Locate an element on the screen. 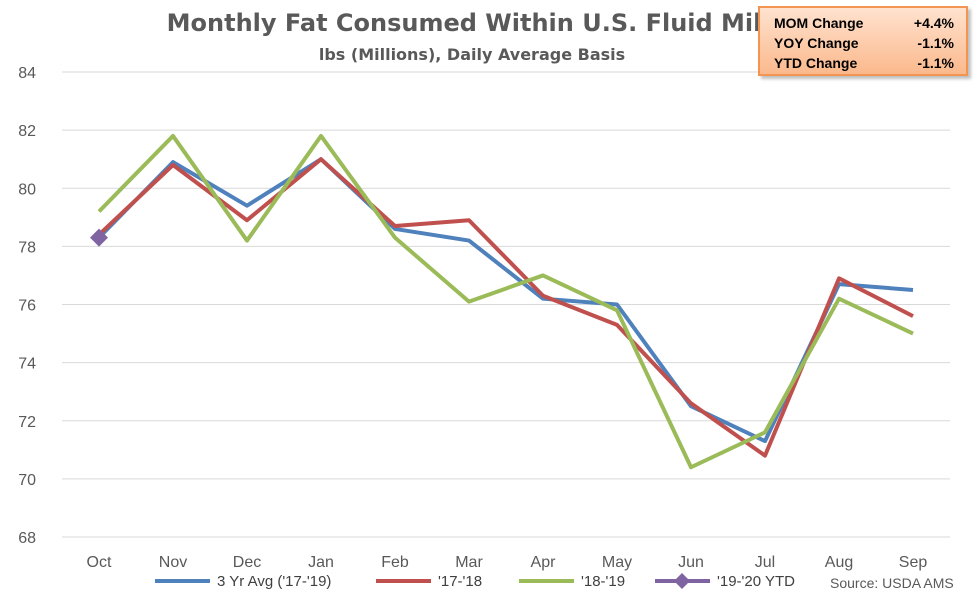 The height and width of the screenshot is (601, 975). legend-label: '19-'20 YTD is located at coordinates (756, 581).